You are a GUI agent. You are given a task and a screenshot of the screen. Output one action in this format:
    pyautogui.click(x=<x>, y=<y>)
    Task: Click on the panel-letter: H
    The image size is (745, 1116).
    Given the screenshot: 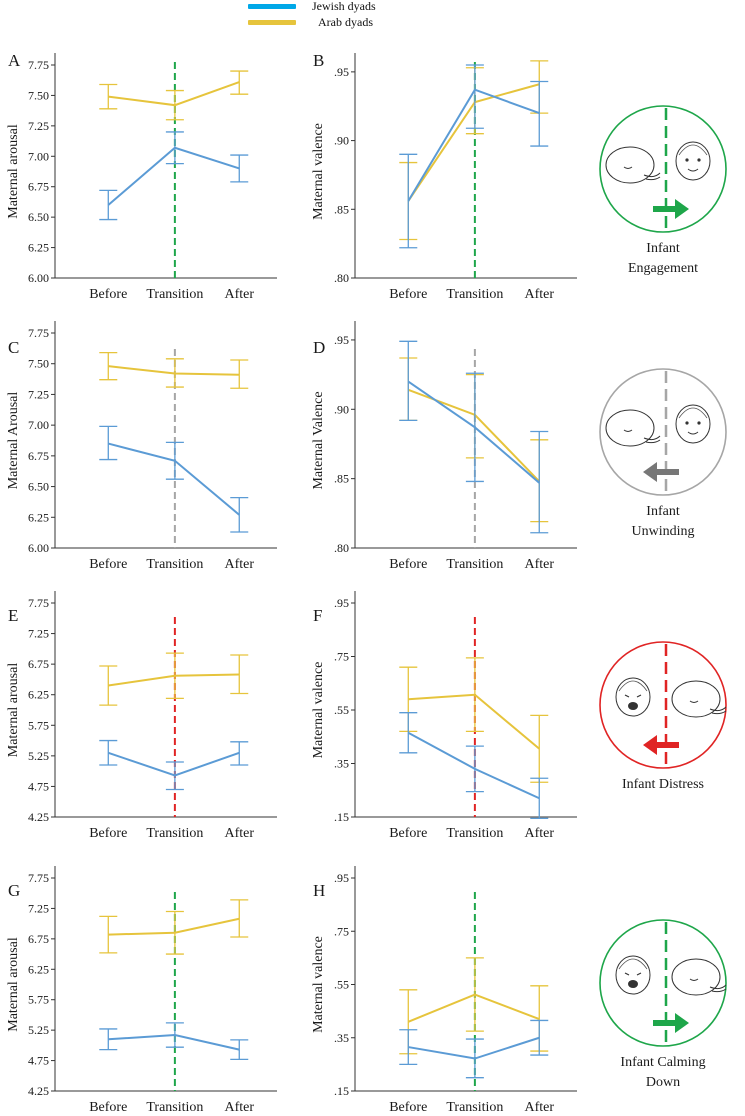 What is the action you would take?
    pyautogui.click(x=319, y=890)
    